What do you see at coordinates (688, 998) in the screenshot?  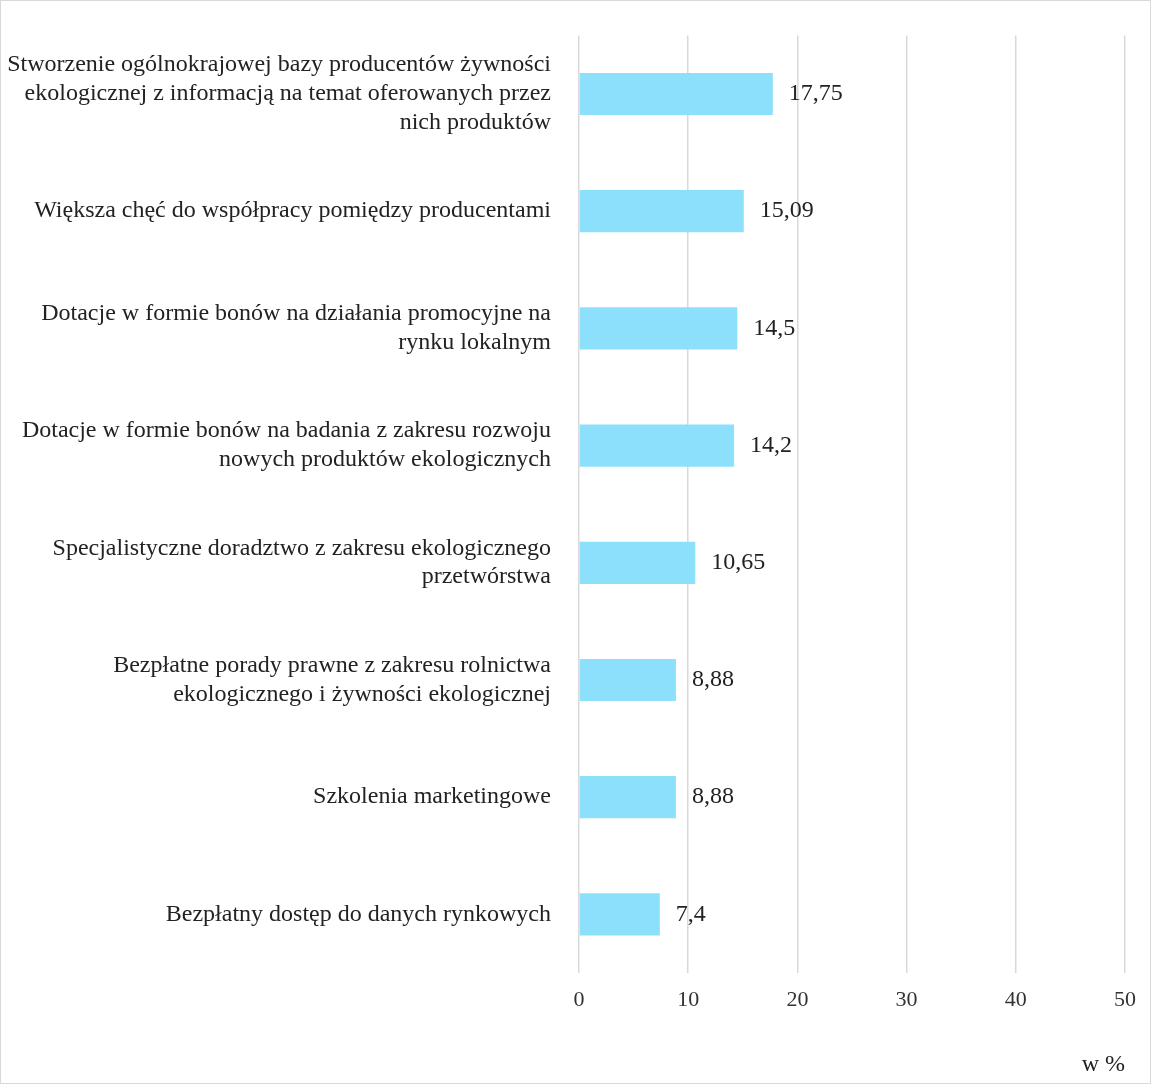 I see `x-tick-label: 10` at bounding box center [688, 998].